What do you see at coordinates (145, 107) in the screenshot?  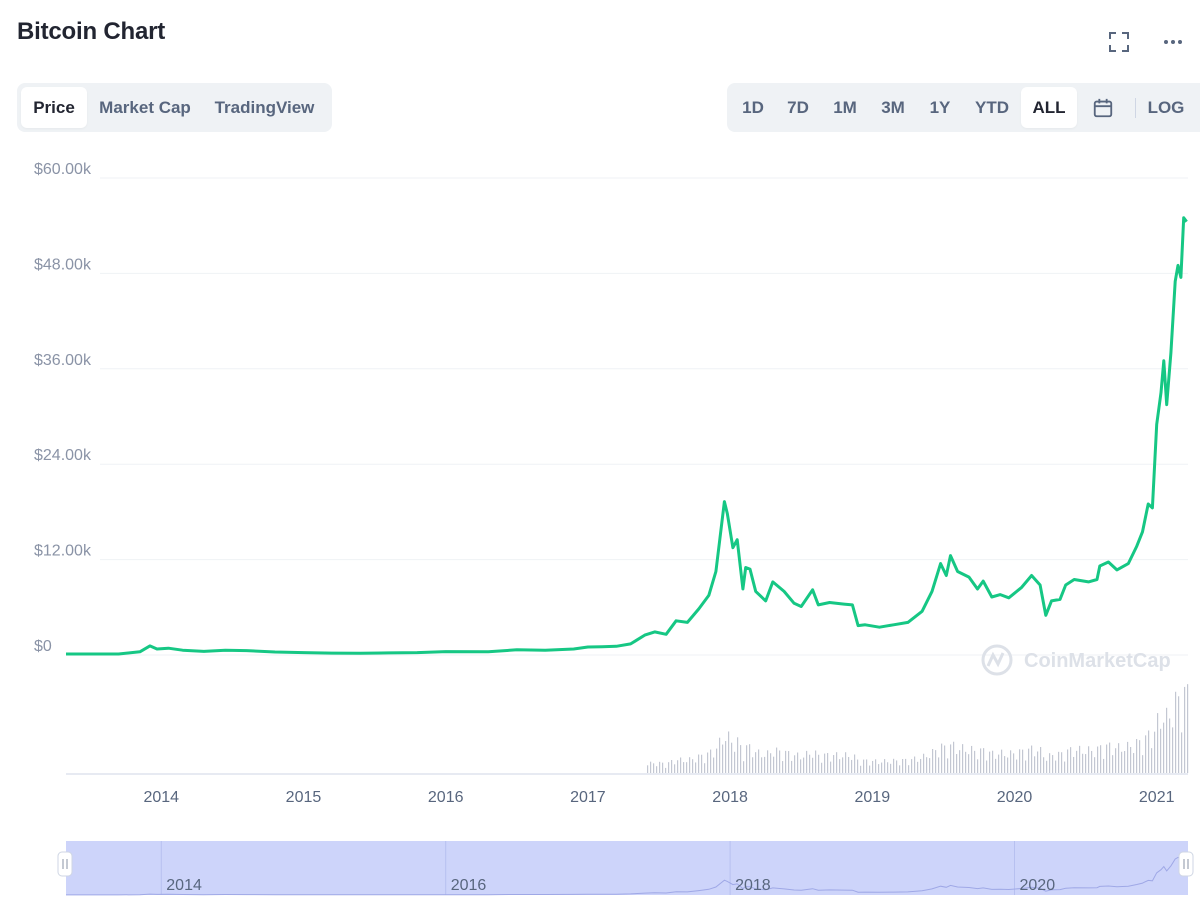 I see `tab-market-cap: Market Cap` at bounding box center [145, 107].